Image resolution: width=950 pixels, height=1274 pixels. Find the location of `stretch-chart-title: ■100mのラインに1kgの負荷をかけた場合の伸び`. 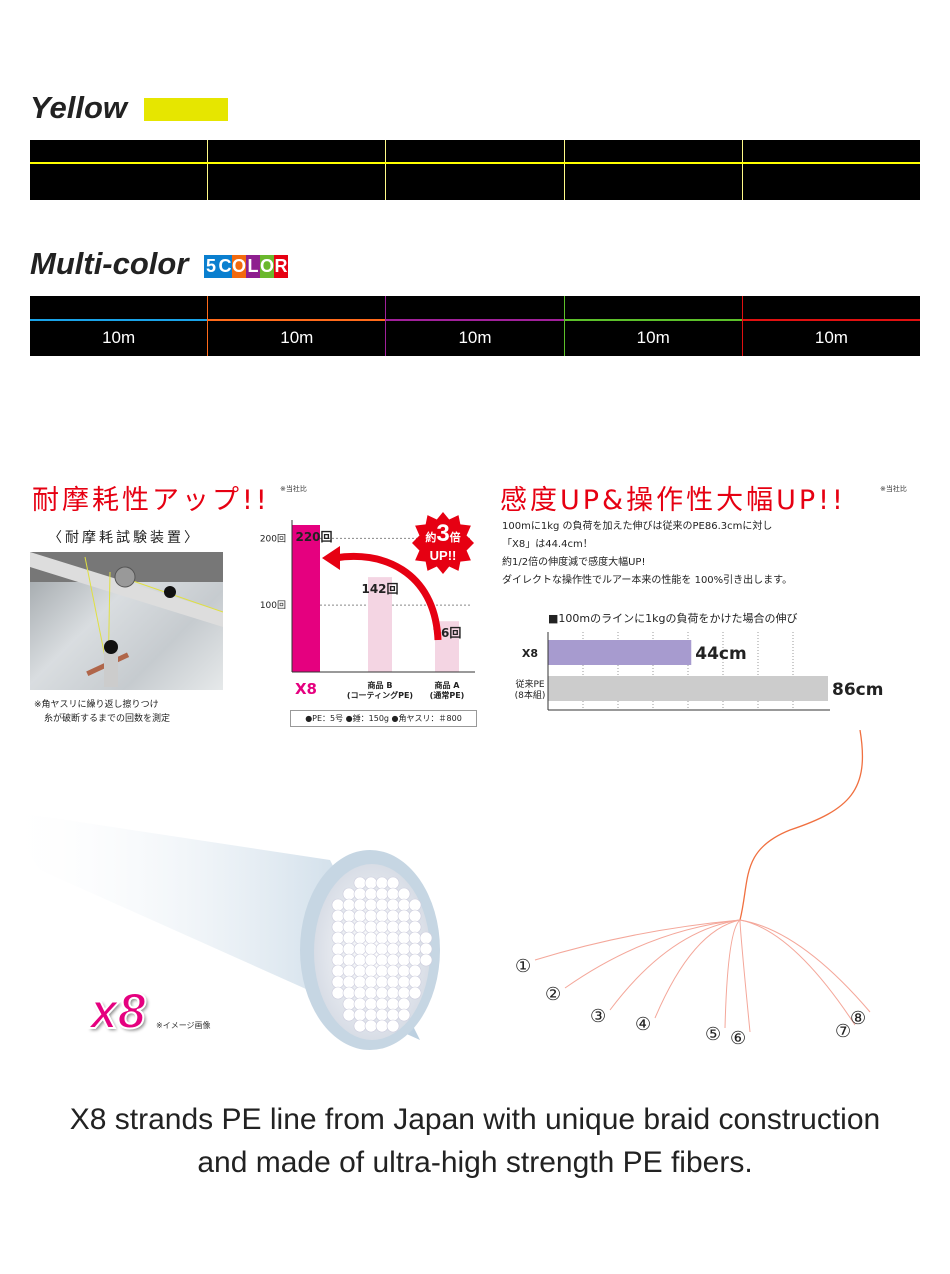

stretch-chart-title: ■100mのラインに1kgの負荷をかけた場合の伸び is located at coordinates (673, 618).